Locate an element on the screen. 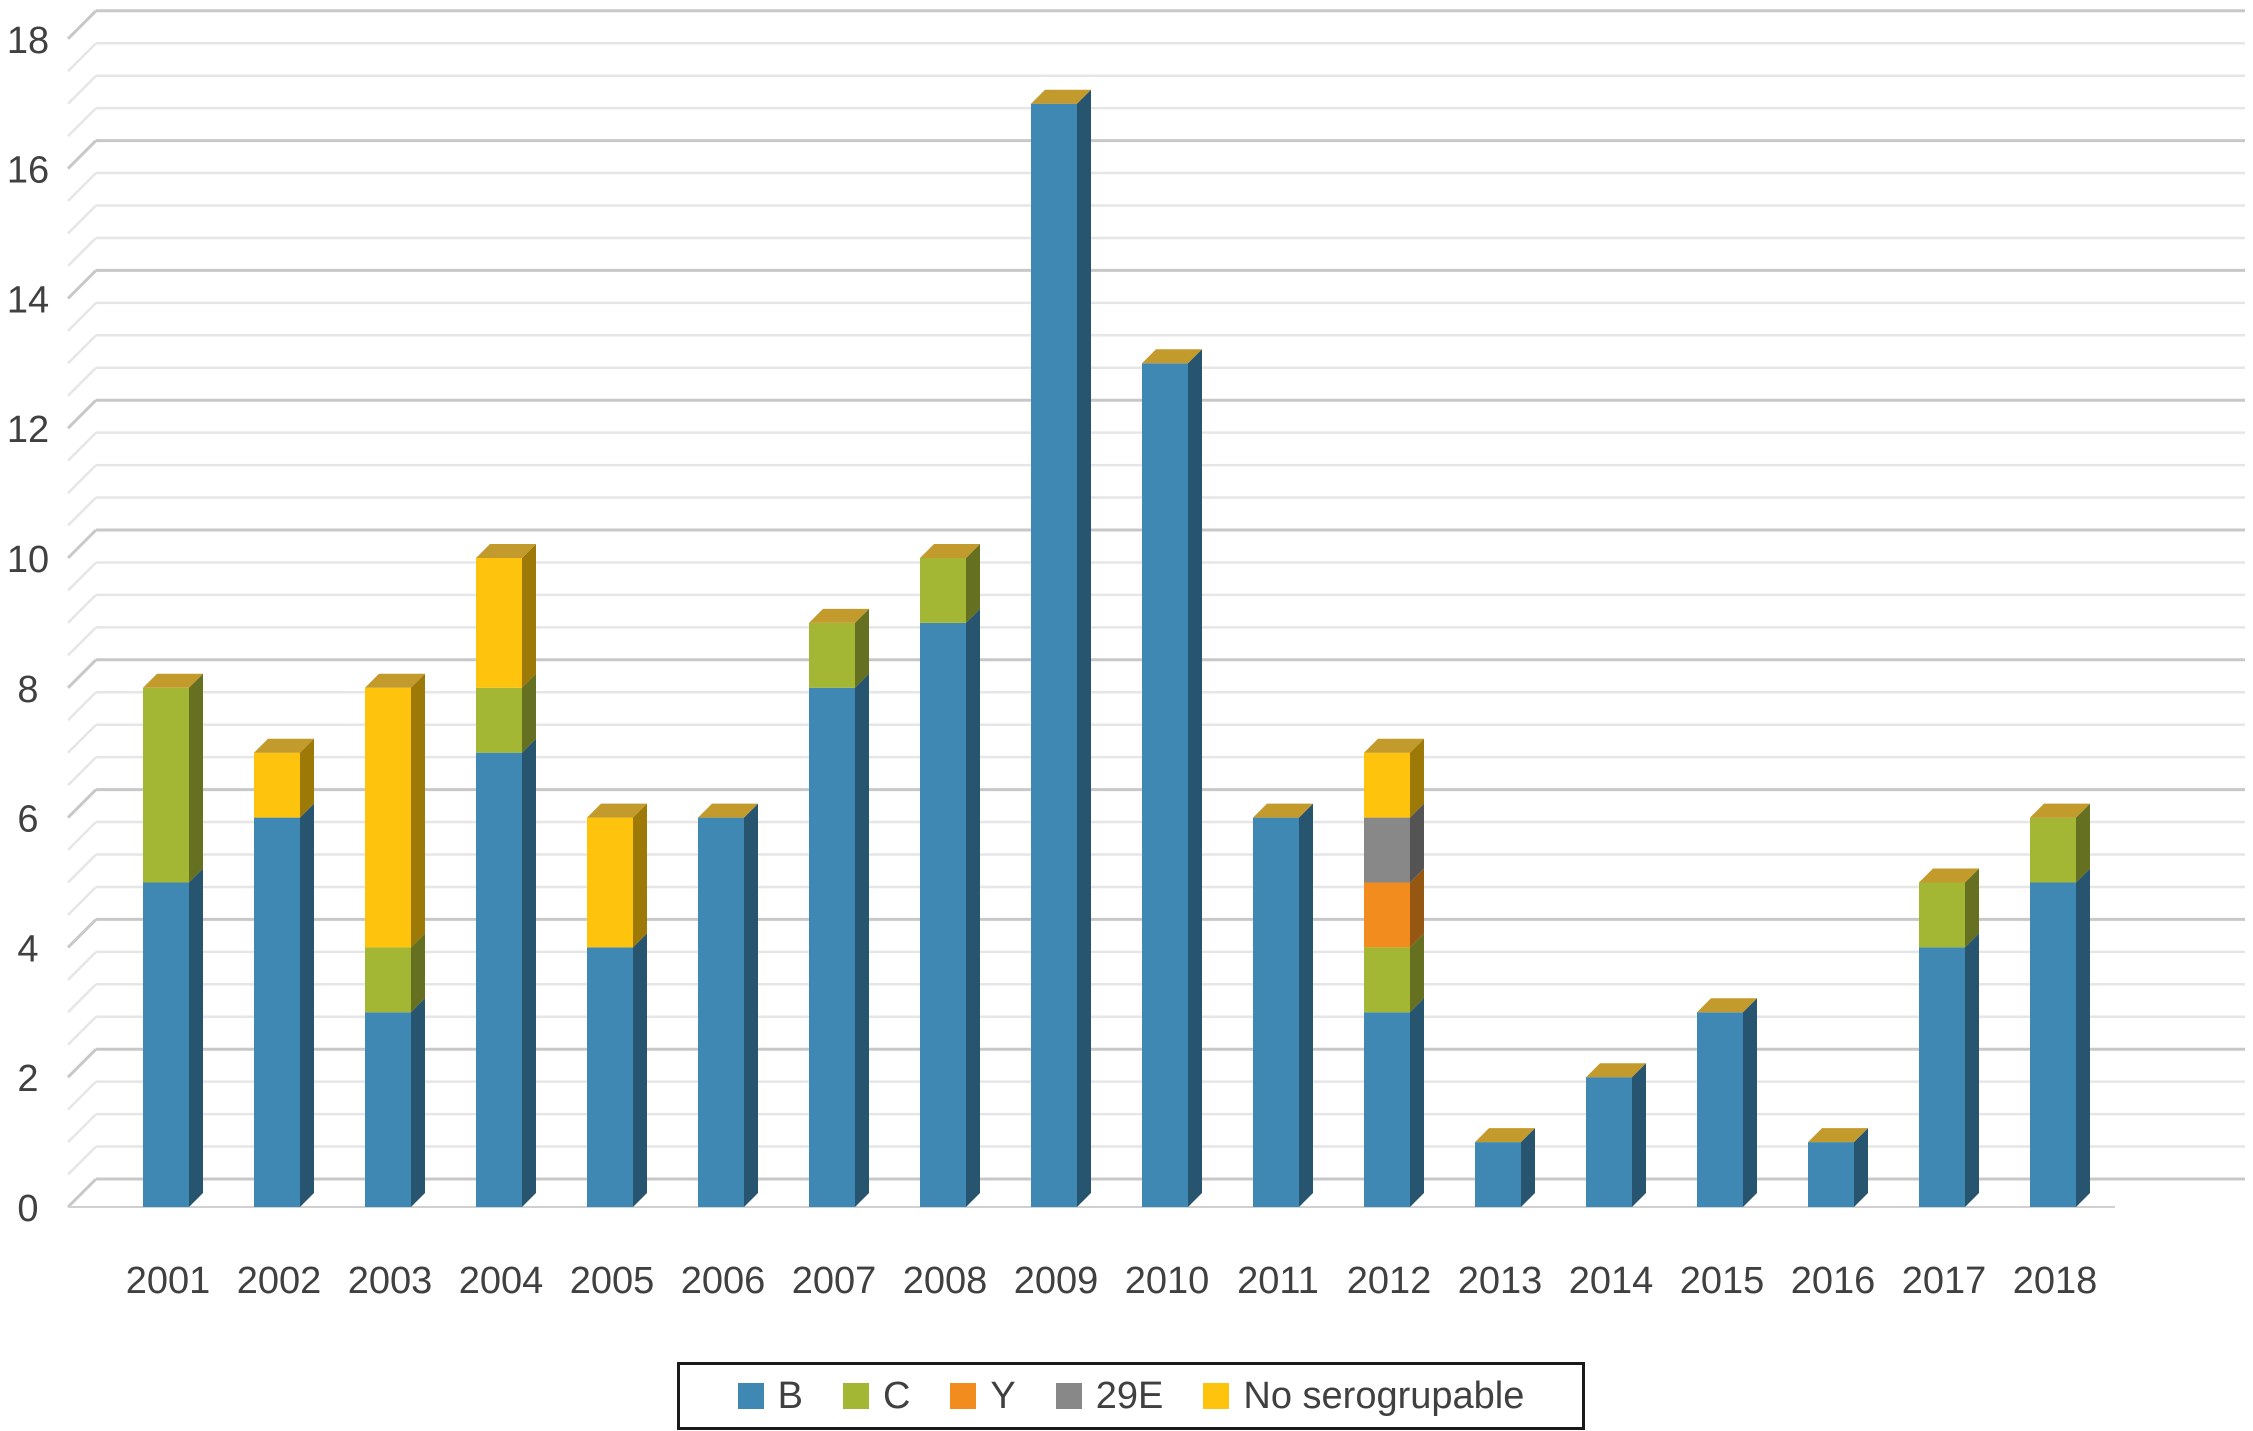 This screenshot has height=1431, width=2253. y-tick-label: 2 is located at coordinates (27, 1079).